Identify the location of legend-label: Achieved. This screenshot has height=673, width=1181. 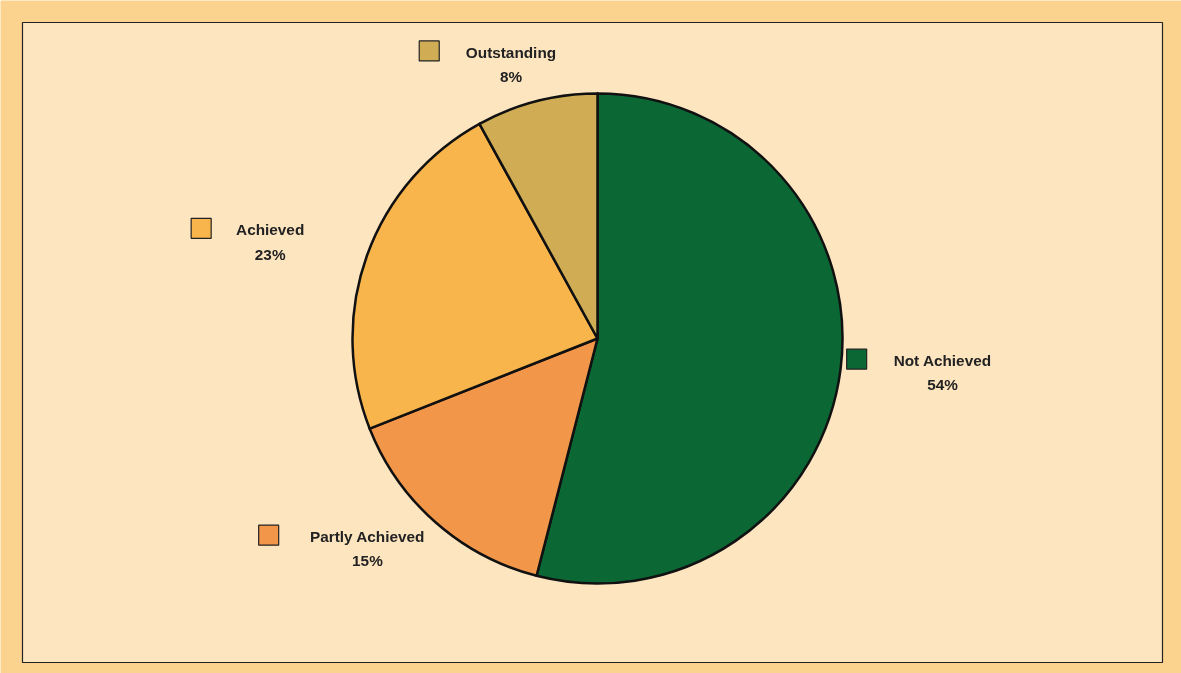
(270, 230).